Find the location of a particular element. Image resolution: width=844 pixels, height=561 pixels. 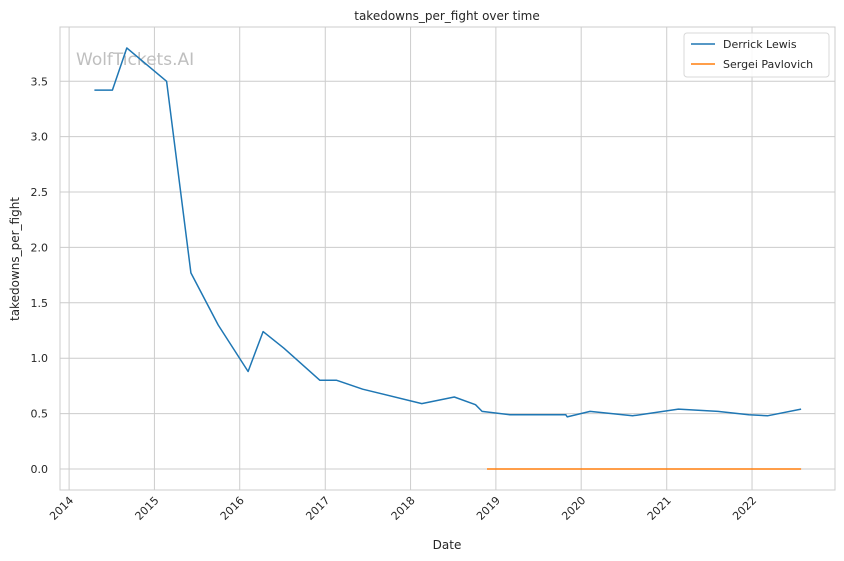

x-axis-title: Date is located at coordinates (447, 545).